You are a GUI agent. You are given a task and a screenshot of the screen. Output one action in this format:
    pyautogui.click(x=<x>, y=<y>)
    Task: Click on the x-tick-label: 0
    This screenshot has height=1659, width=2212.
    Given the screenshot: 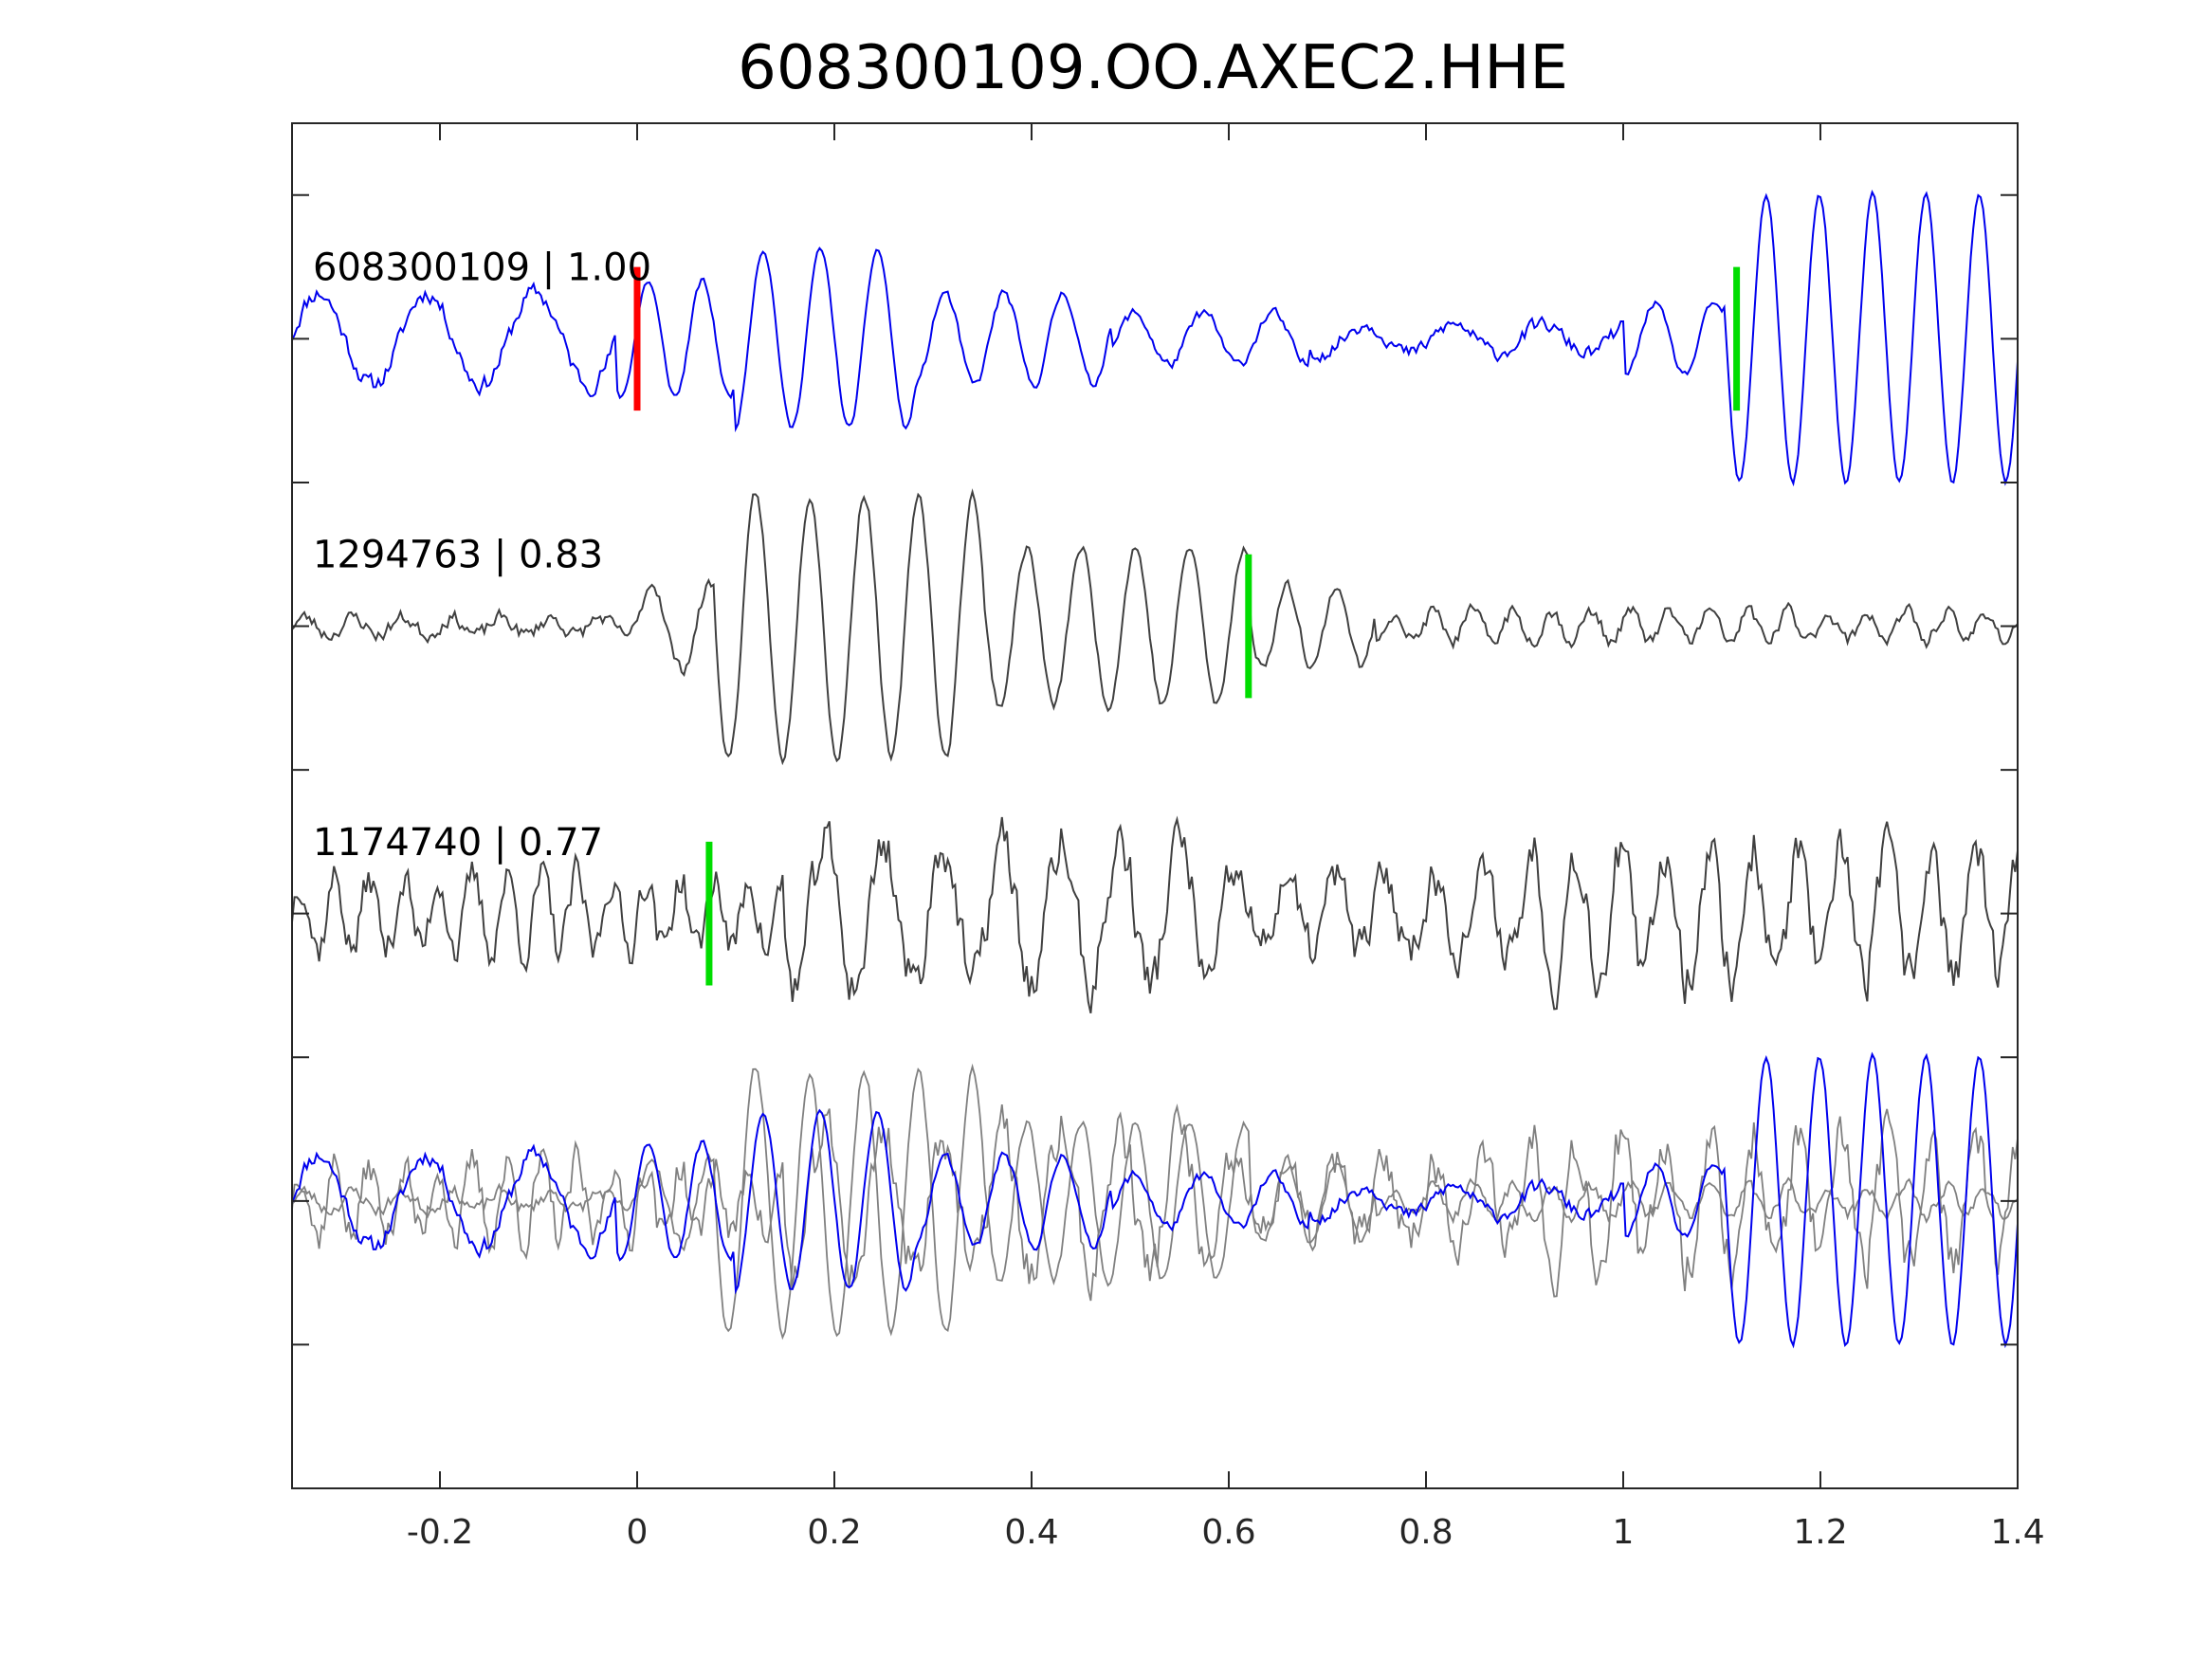 What is the action you would take?
    pyautogui.click(x=638, y=1532)
    